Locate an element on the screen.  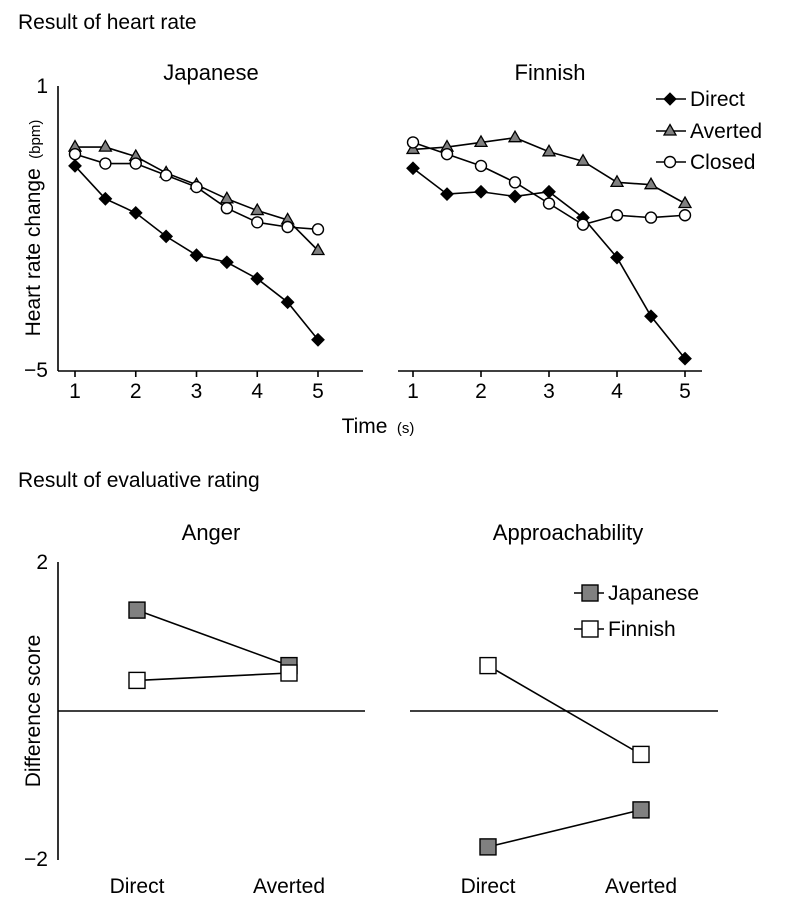
heart-legend-closed: Closed is located at coordinates (705, 162).